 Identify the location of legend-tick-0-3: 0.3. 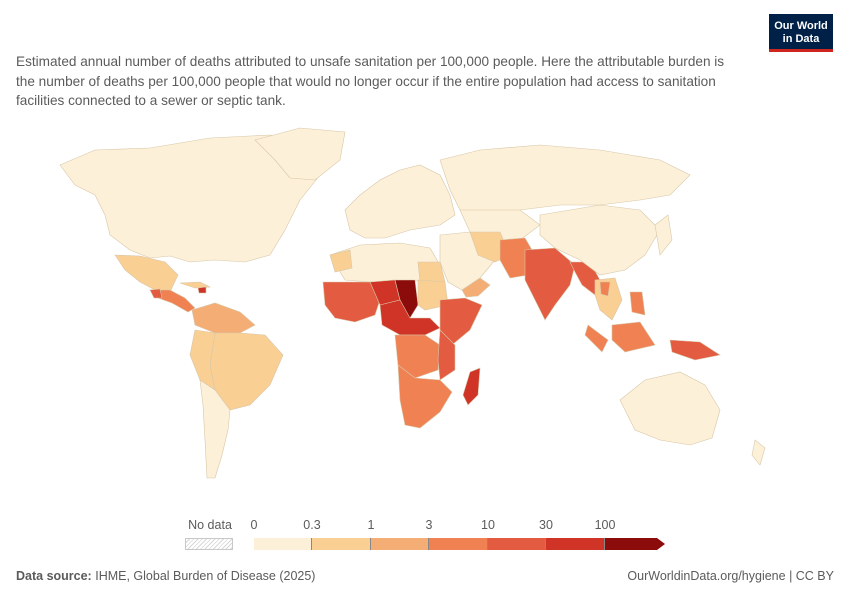
(312, 525).